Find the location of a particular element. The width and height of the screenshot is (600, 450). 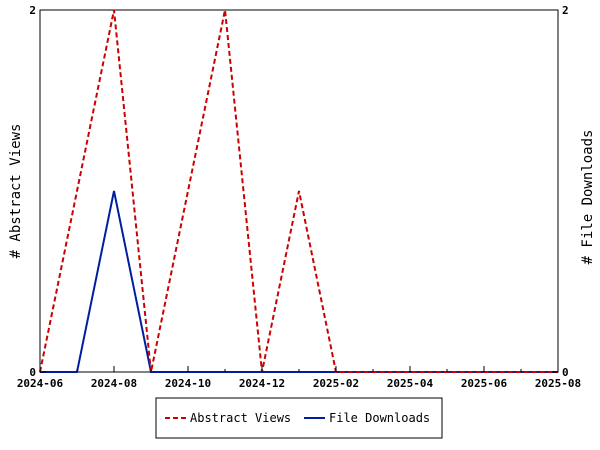

legend-box is located at coordinates (299, 418).